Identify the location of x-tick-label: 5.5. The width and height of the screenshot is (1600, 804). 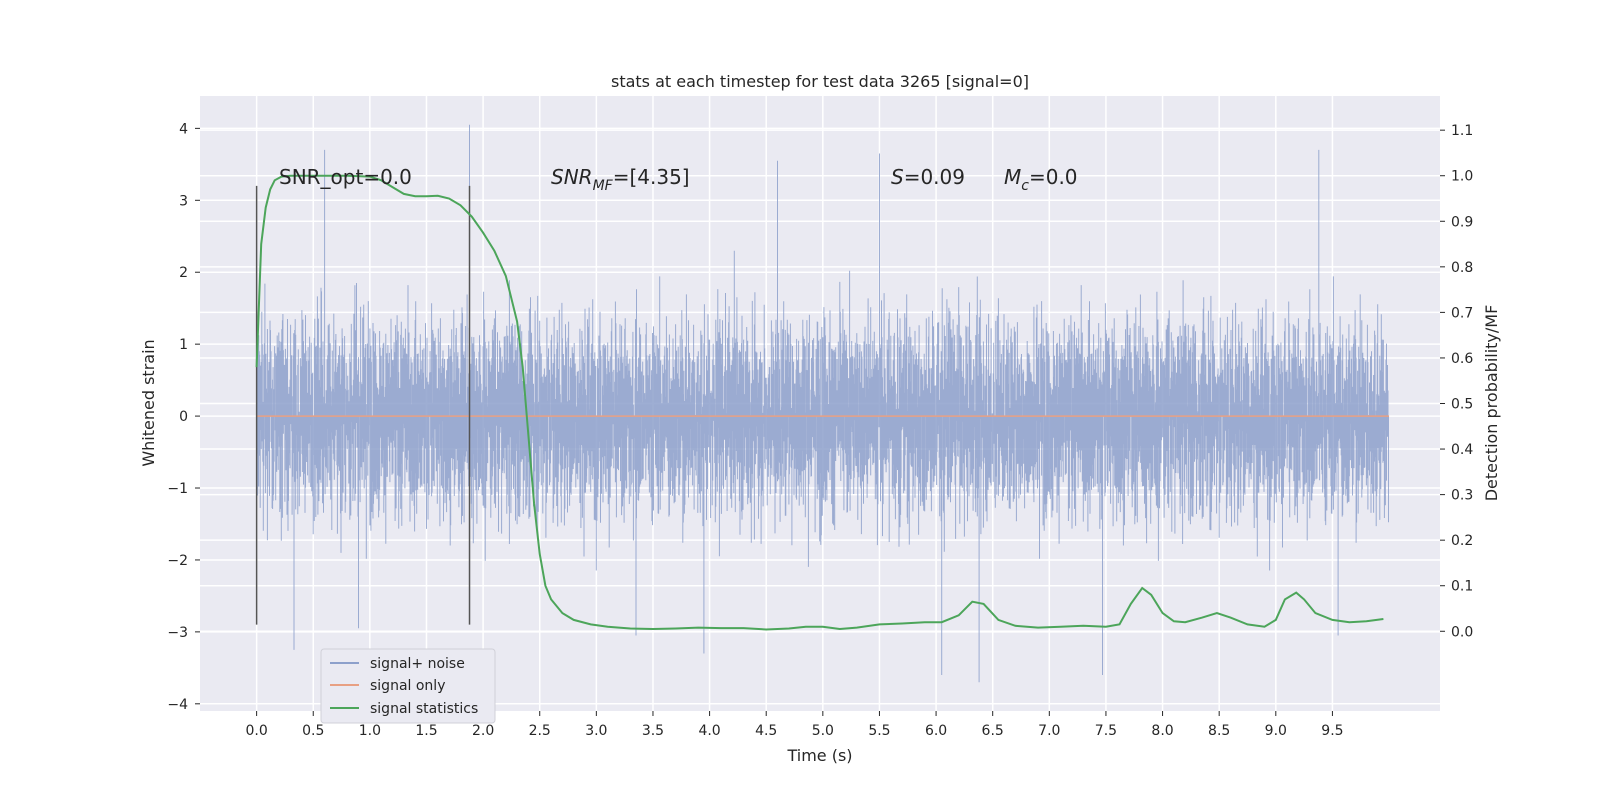
(879, 731).